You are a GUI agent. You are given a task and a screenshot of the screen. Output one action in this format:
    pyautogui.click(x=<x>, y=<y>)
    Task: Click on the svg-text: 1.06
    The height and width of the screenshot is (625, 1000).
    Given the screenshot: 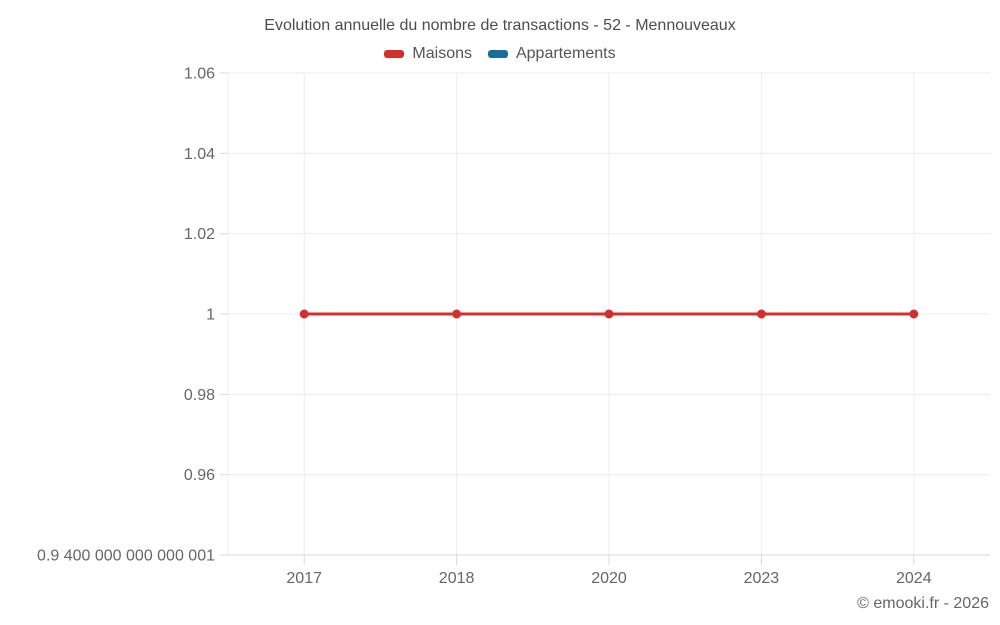 What is the action you would take?
    pyautogui.click(x=199, y=74)
    